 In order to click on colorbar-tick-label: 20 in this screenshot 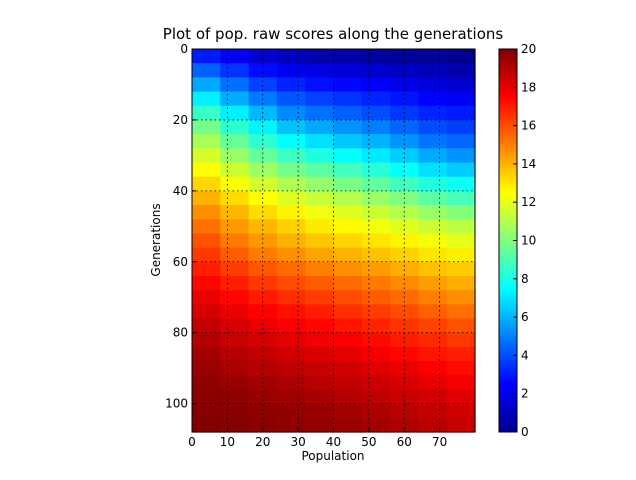, I will do `click(528, 49)`.